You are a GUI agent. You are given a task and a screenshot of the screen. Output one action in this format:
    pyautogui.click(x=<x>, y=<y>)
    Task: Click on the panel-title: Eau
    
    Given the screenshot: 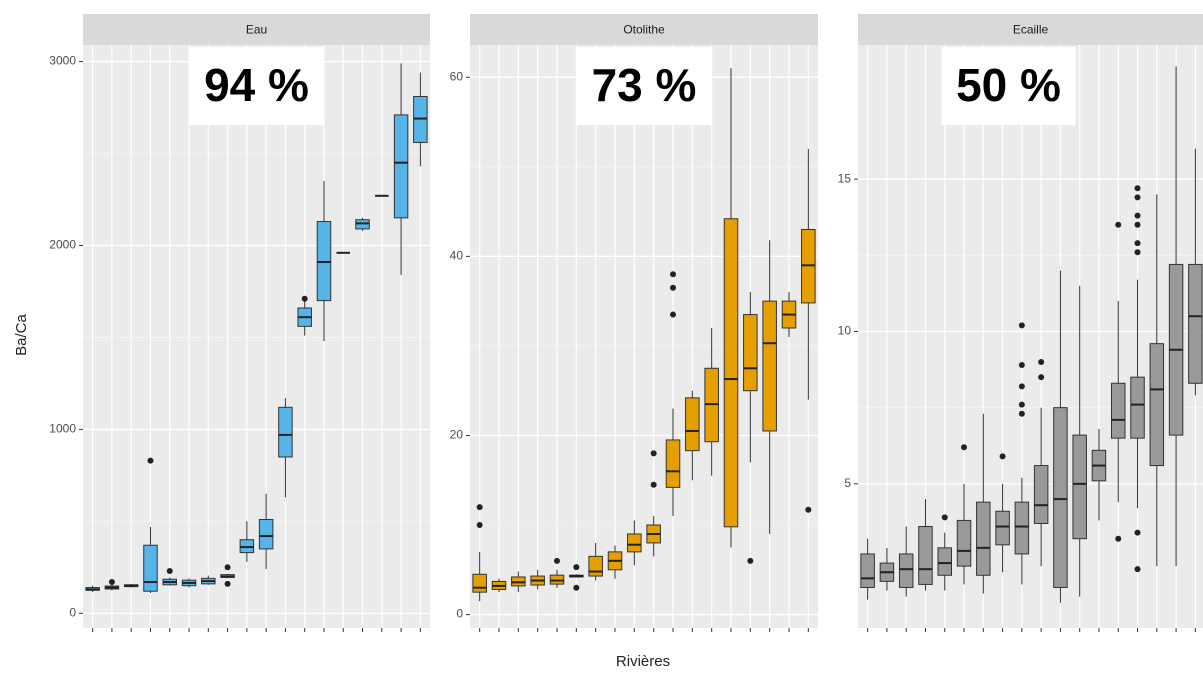 What is the action you would take?
    pyautogui.click(x=256, y=30)
    